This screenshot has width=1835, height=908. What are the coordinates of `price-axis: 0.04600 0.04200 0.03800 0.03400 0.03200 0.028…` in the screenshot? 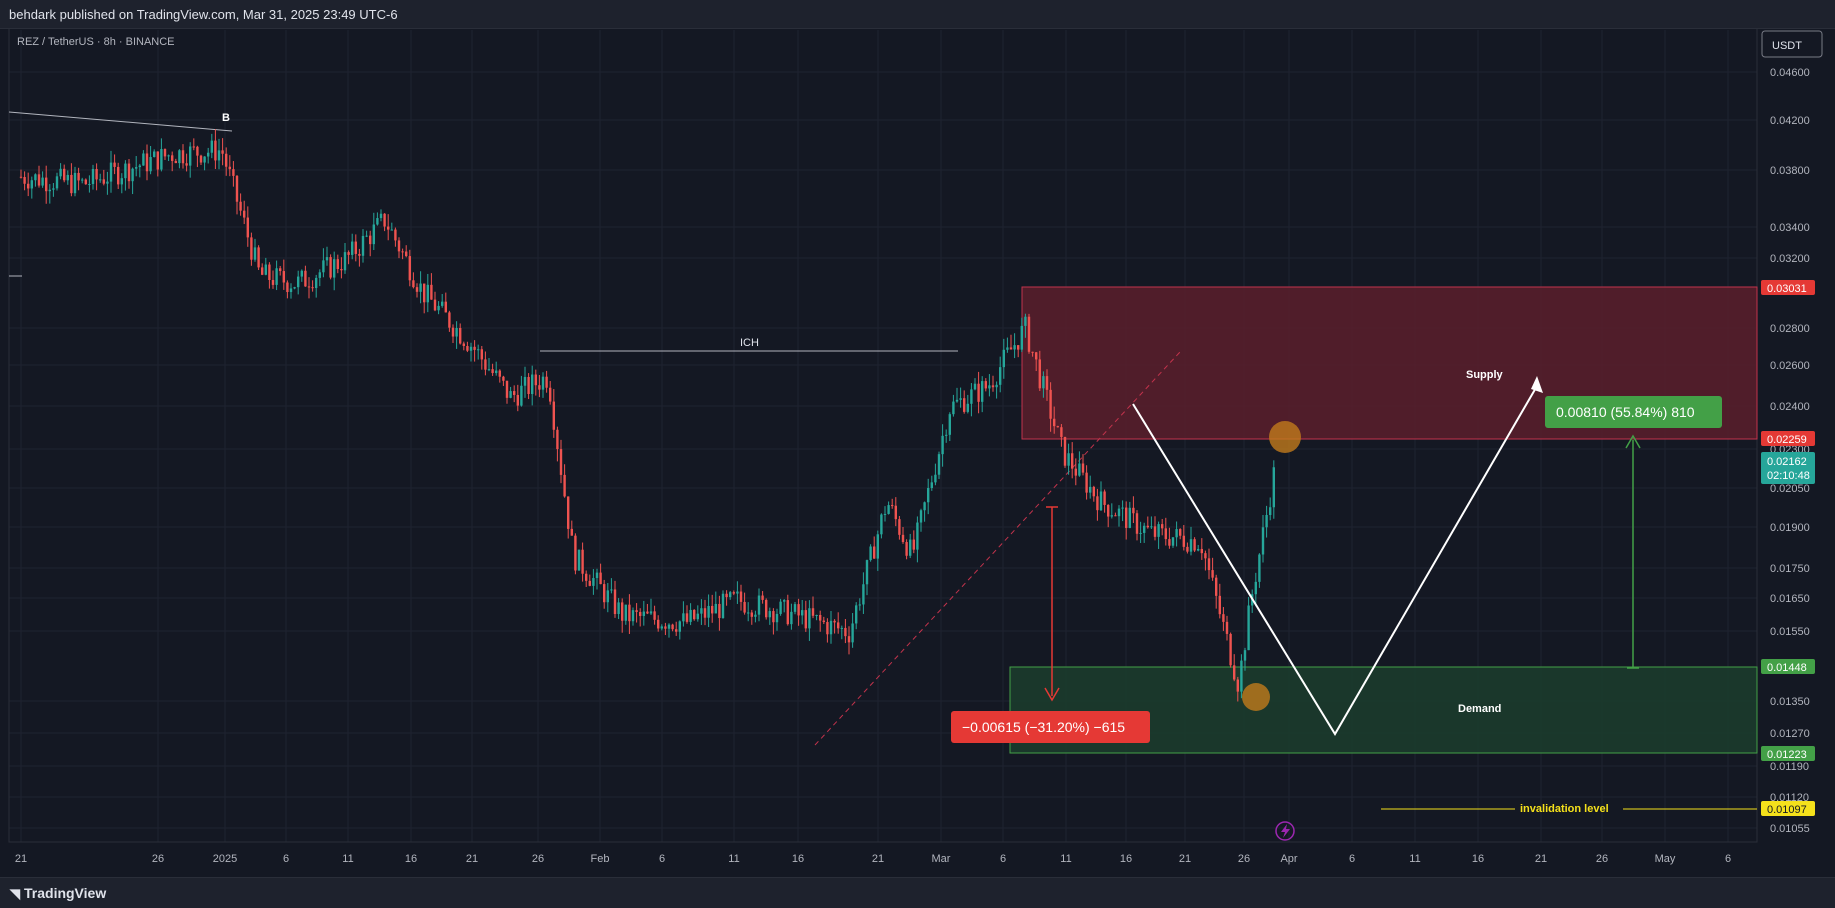 It's located at (1790, 451).